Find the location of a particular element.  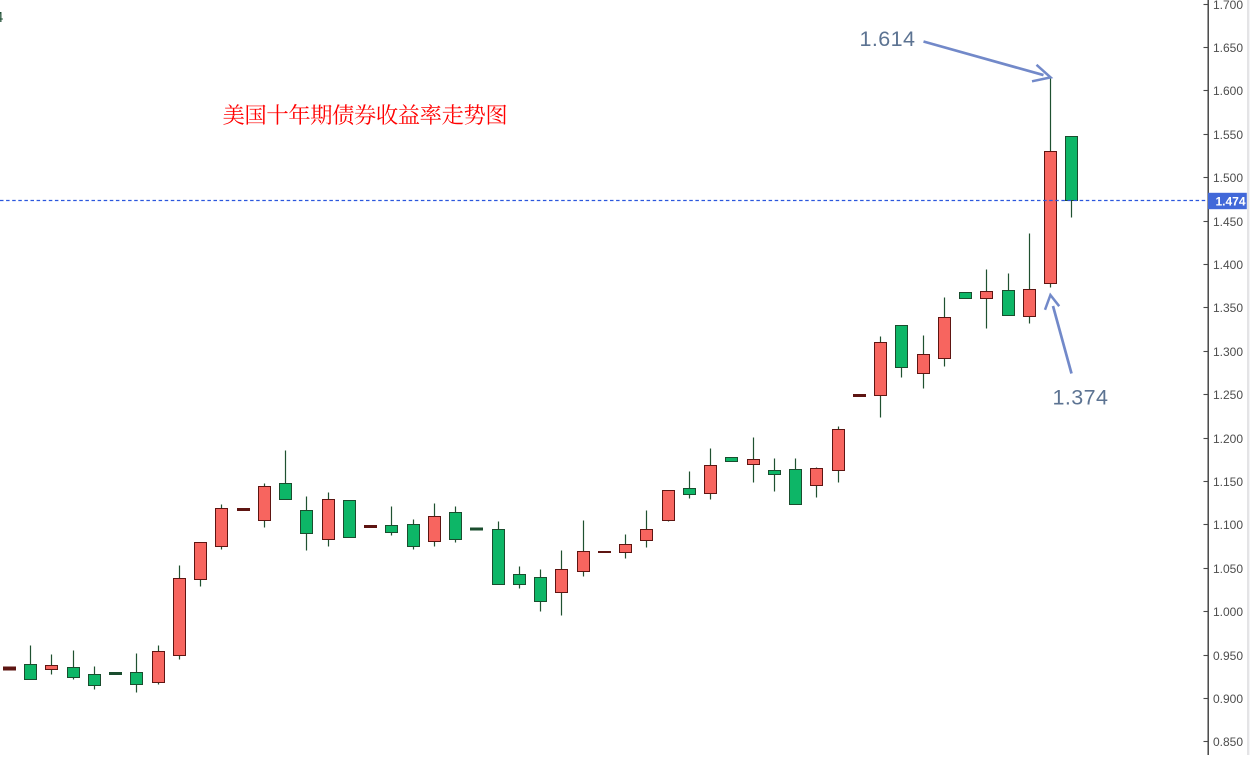

svg-text: 1.700 is located at coordinates (1228, 6).